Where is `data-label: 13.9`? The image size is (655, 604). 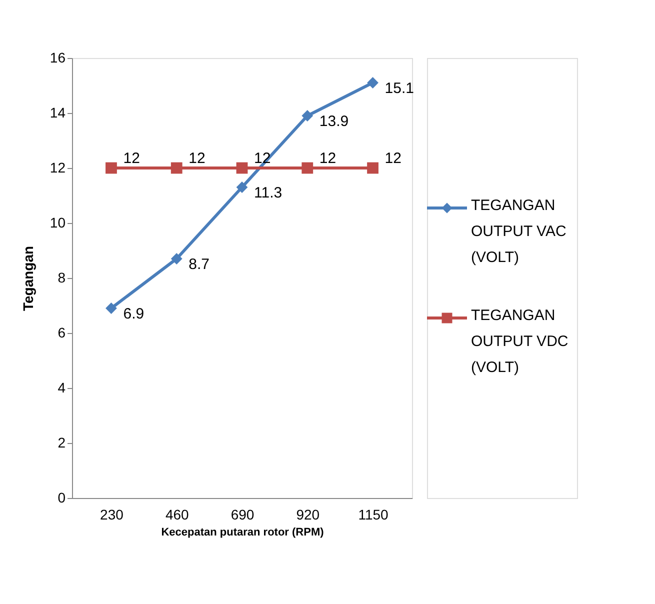
data-label: 13.9 is located at coordinates (334, 121).